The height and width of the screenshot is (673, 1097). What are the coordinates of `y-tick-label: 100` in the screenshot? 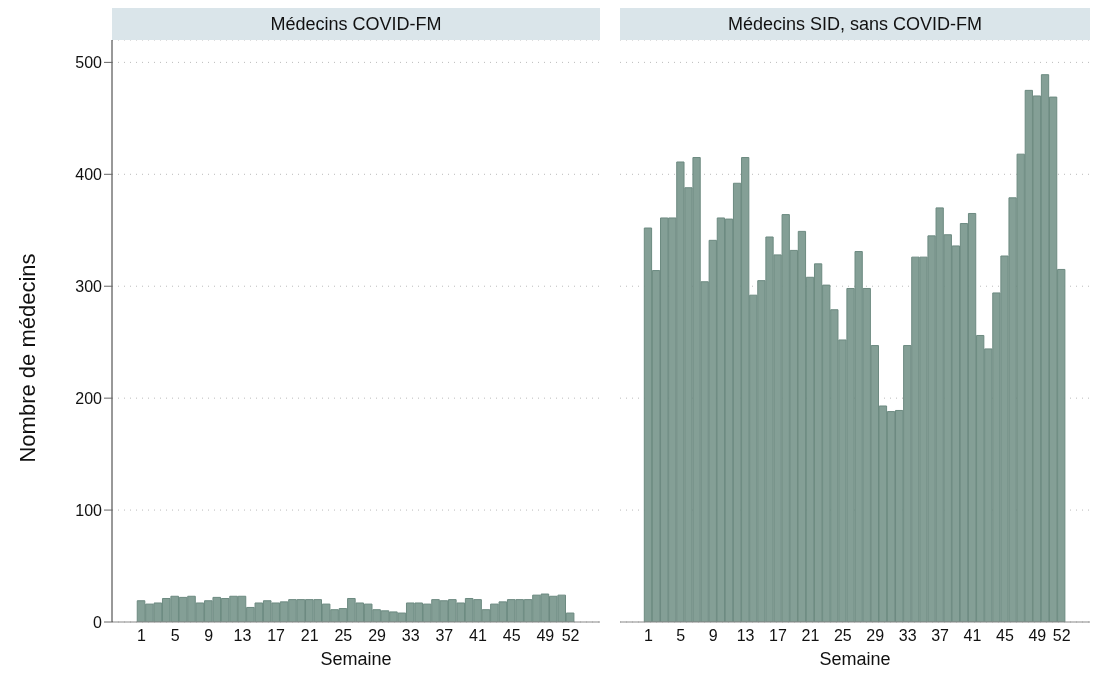 It's located at (89, 510).